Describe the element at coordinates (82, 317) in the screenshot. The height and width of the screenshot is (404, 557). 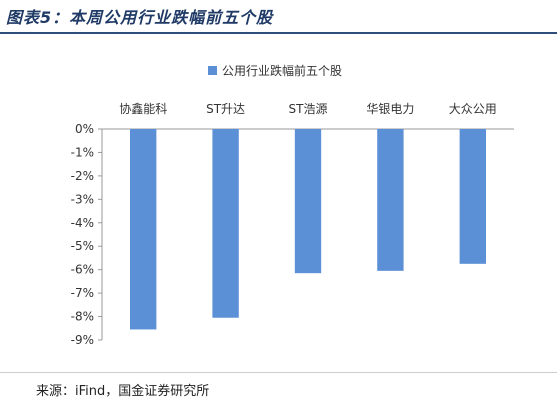
I see `y-tick-label: -8%` at that location.